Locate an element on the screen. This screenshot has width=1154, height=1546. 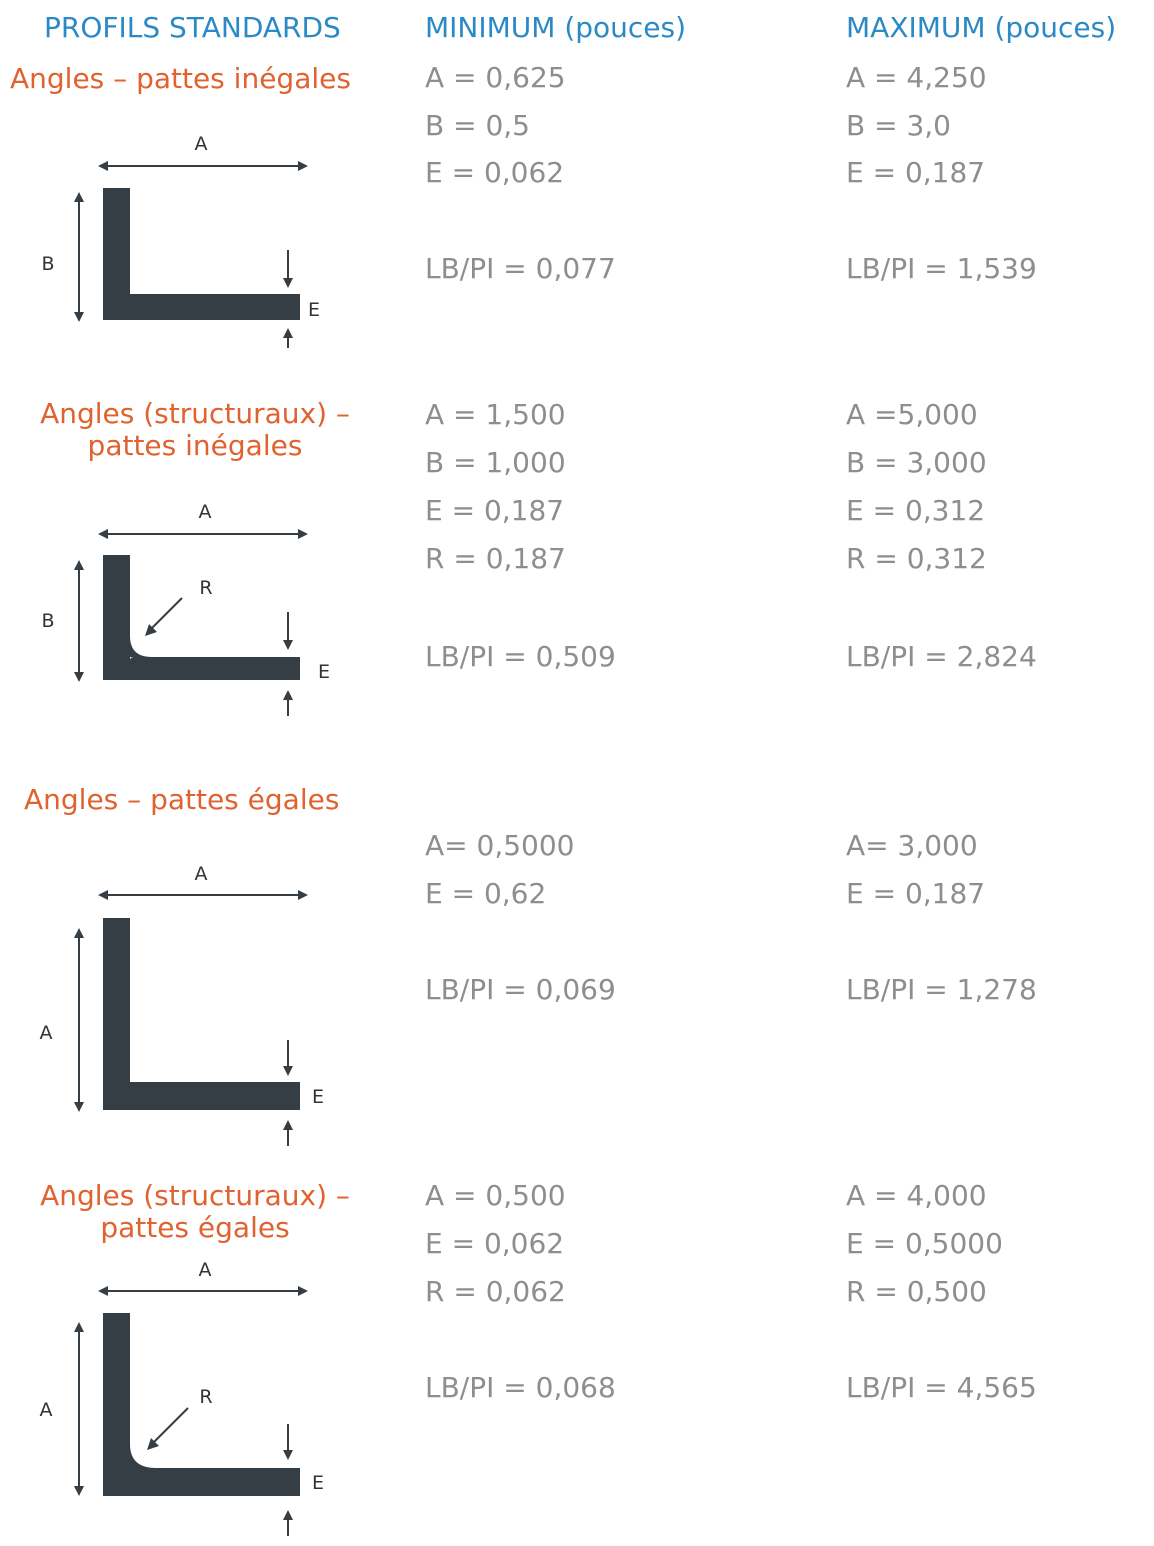
profile-title: Angles (structuraux) – pattes égales is located at coordinates (195, 1212).